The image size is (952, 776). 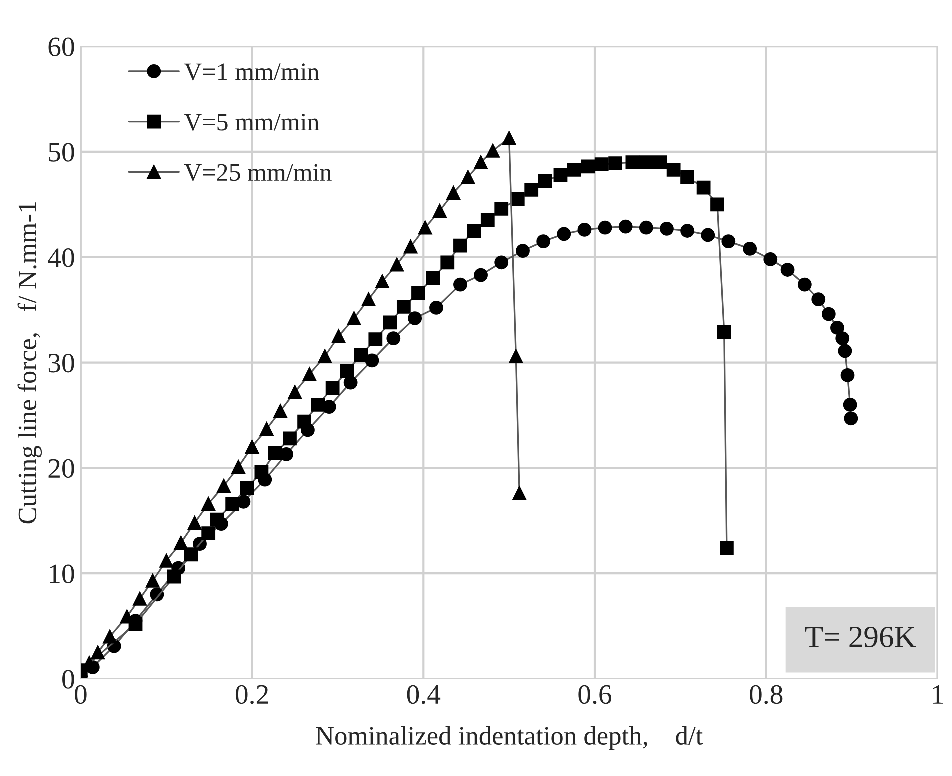 What do you see at coordinates (61, 468) in the screenshot?
I see `y-tick-label: 20` at bounding box center [61, 468].